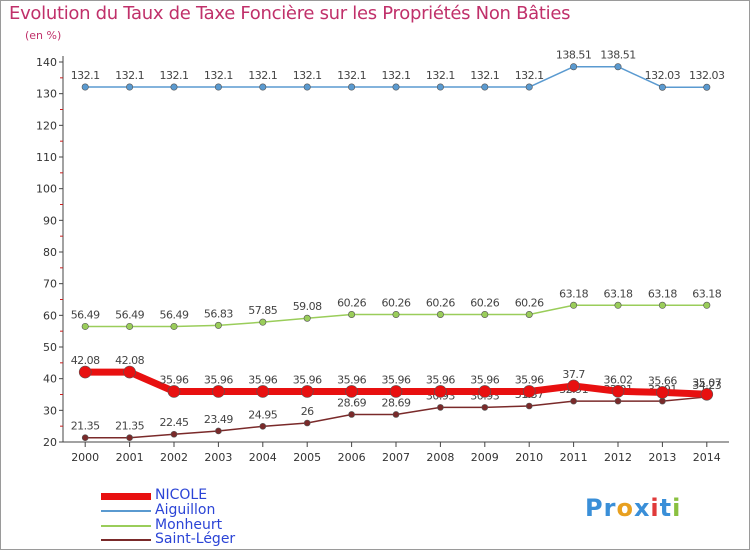  I want to click on data-label-monheurt: 56.83, so click(218, 313).